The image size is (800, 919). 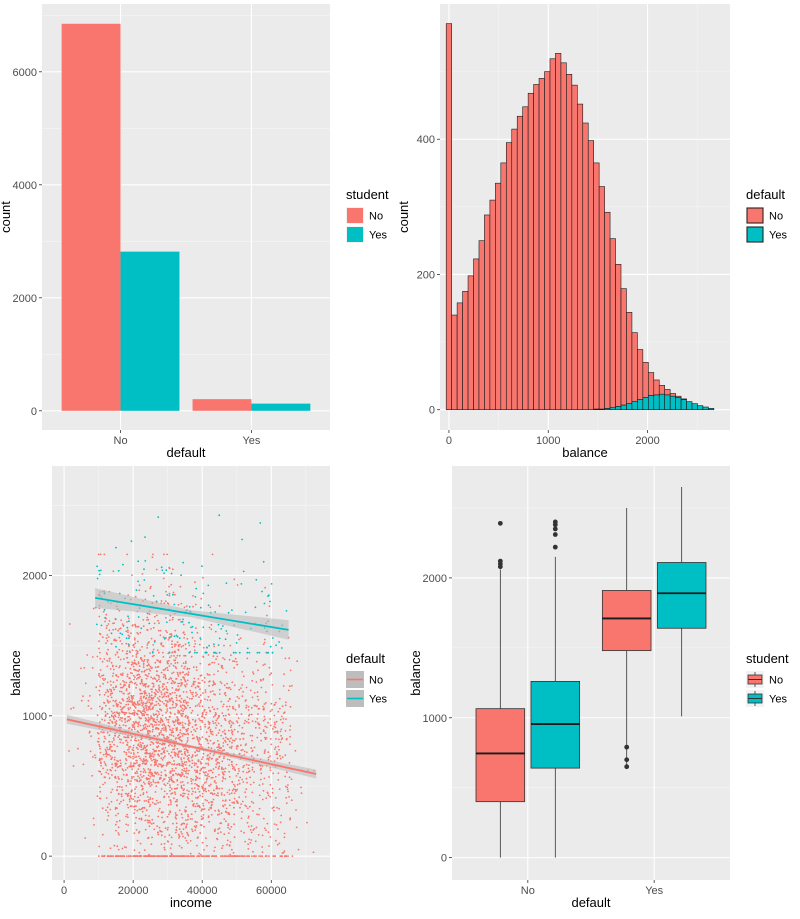 I want to click on box-no-no, so click(x=500, y=689).